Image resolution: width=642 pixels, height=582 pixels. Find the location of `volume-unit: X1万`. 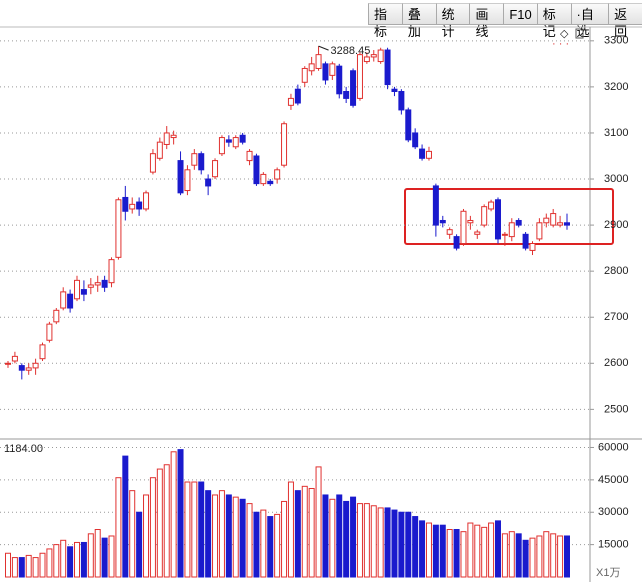

volume-unit: X1万 is located at coordinates (608, 573).